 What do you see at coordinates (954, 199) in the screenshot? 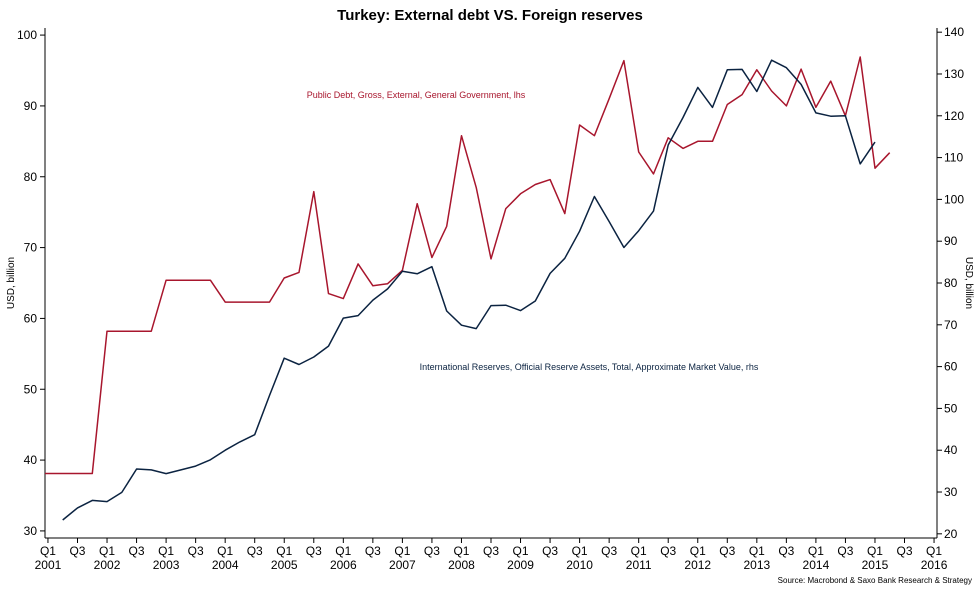
I see `right-tick-label: 100` at bounding box center [954, 199].